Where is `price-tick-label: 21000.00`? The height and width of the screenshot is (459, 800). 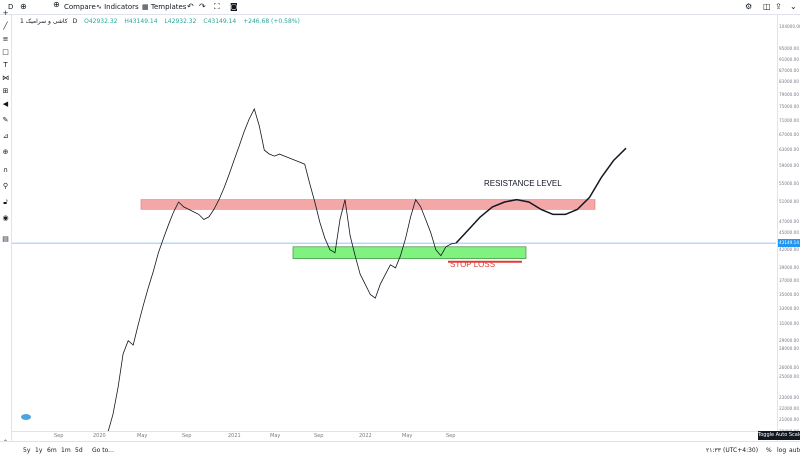 price-tick-label: 21000.00 is located at coordinates (789, 419).